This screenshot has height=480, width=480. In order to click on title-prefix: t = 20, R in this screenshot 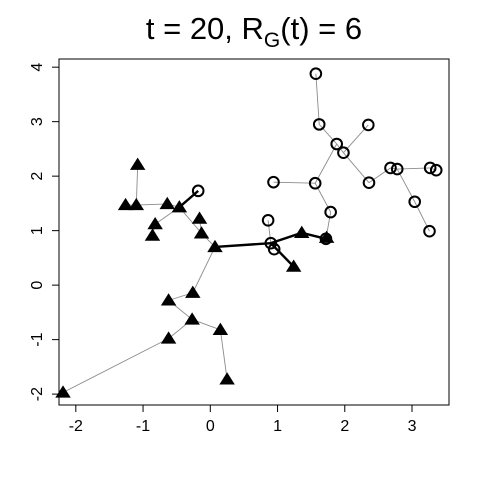, I will do `click(205, 28)`.